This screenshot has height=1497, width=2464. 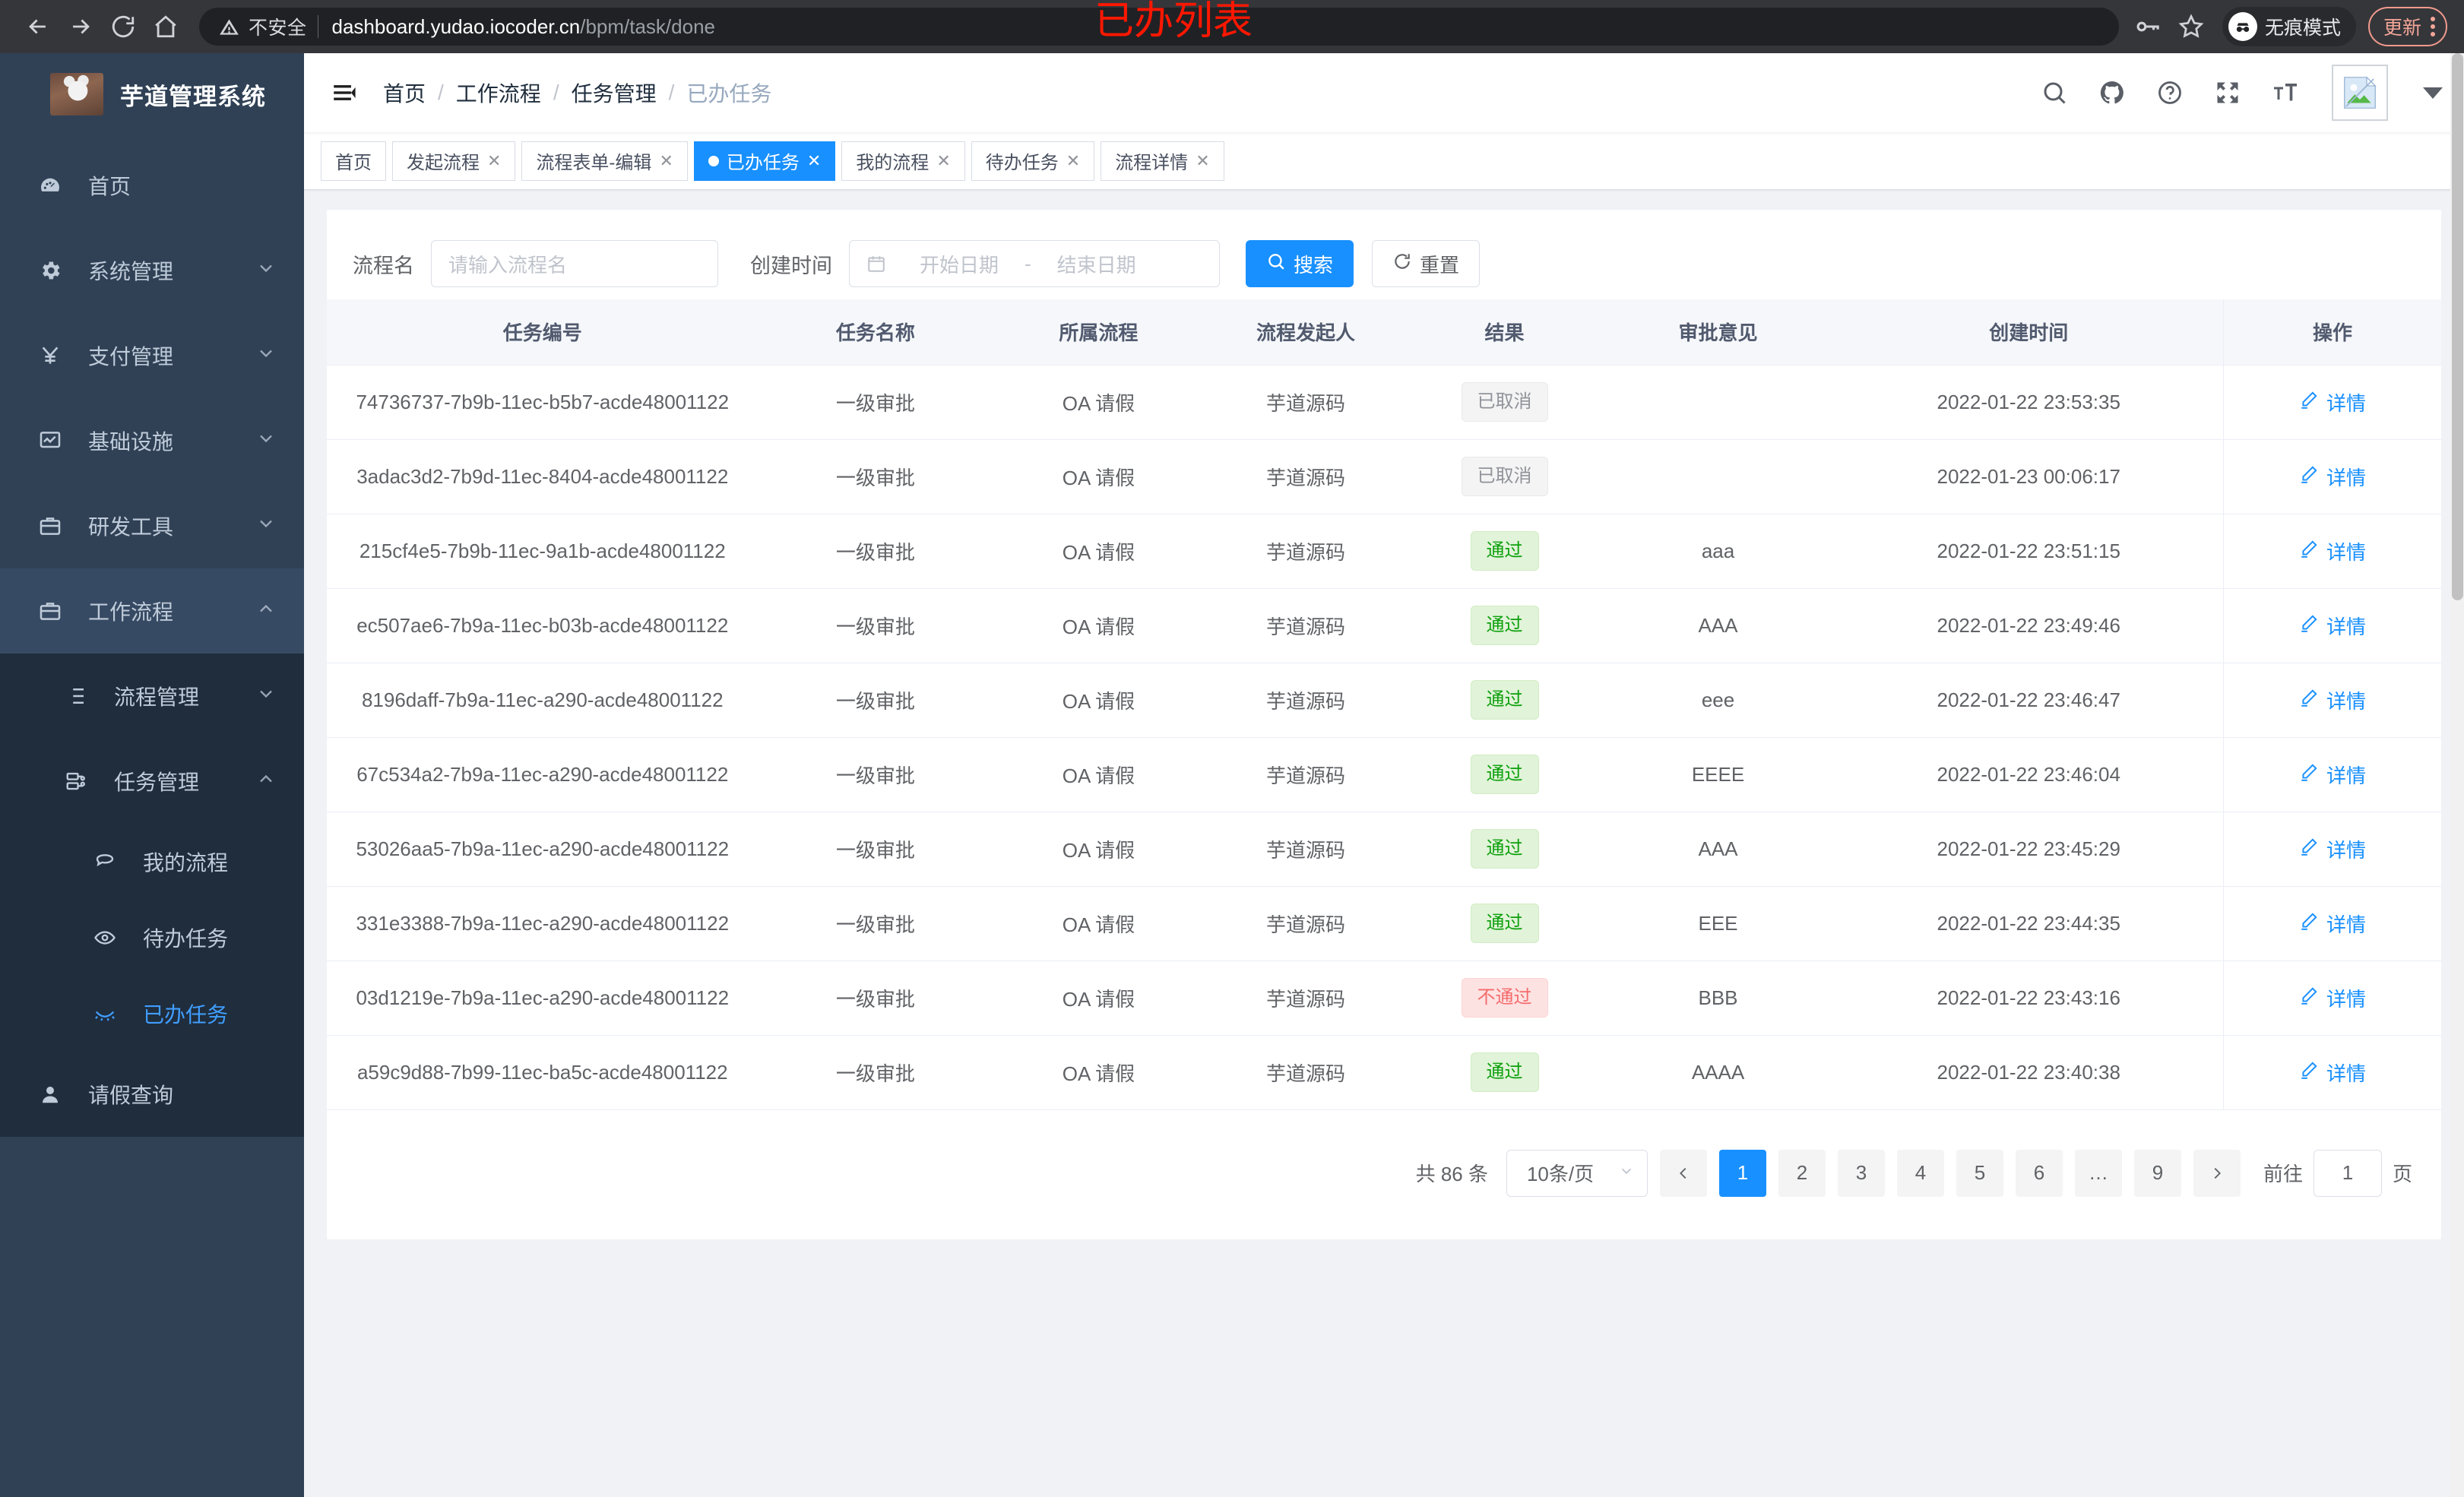 What do you see at coordinates (2169, 92) in the screenshot?
I see `help-circle-icon` at bounding box center [2169, 92].